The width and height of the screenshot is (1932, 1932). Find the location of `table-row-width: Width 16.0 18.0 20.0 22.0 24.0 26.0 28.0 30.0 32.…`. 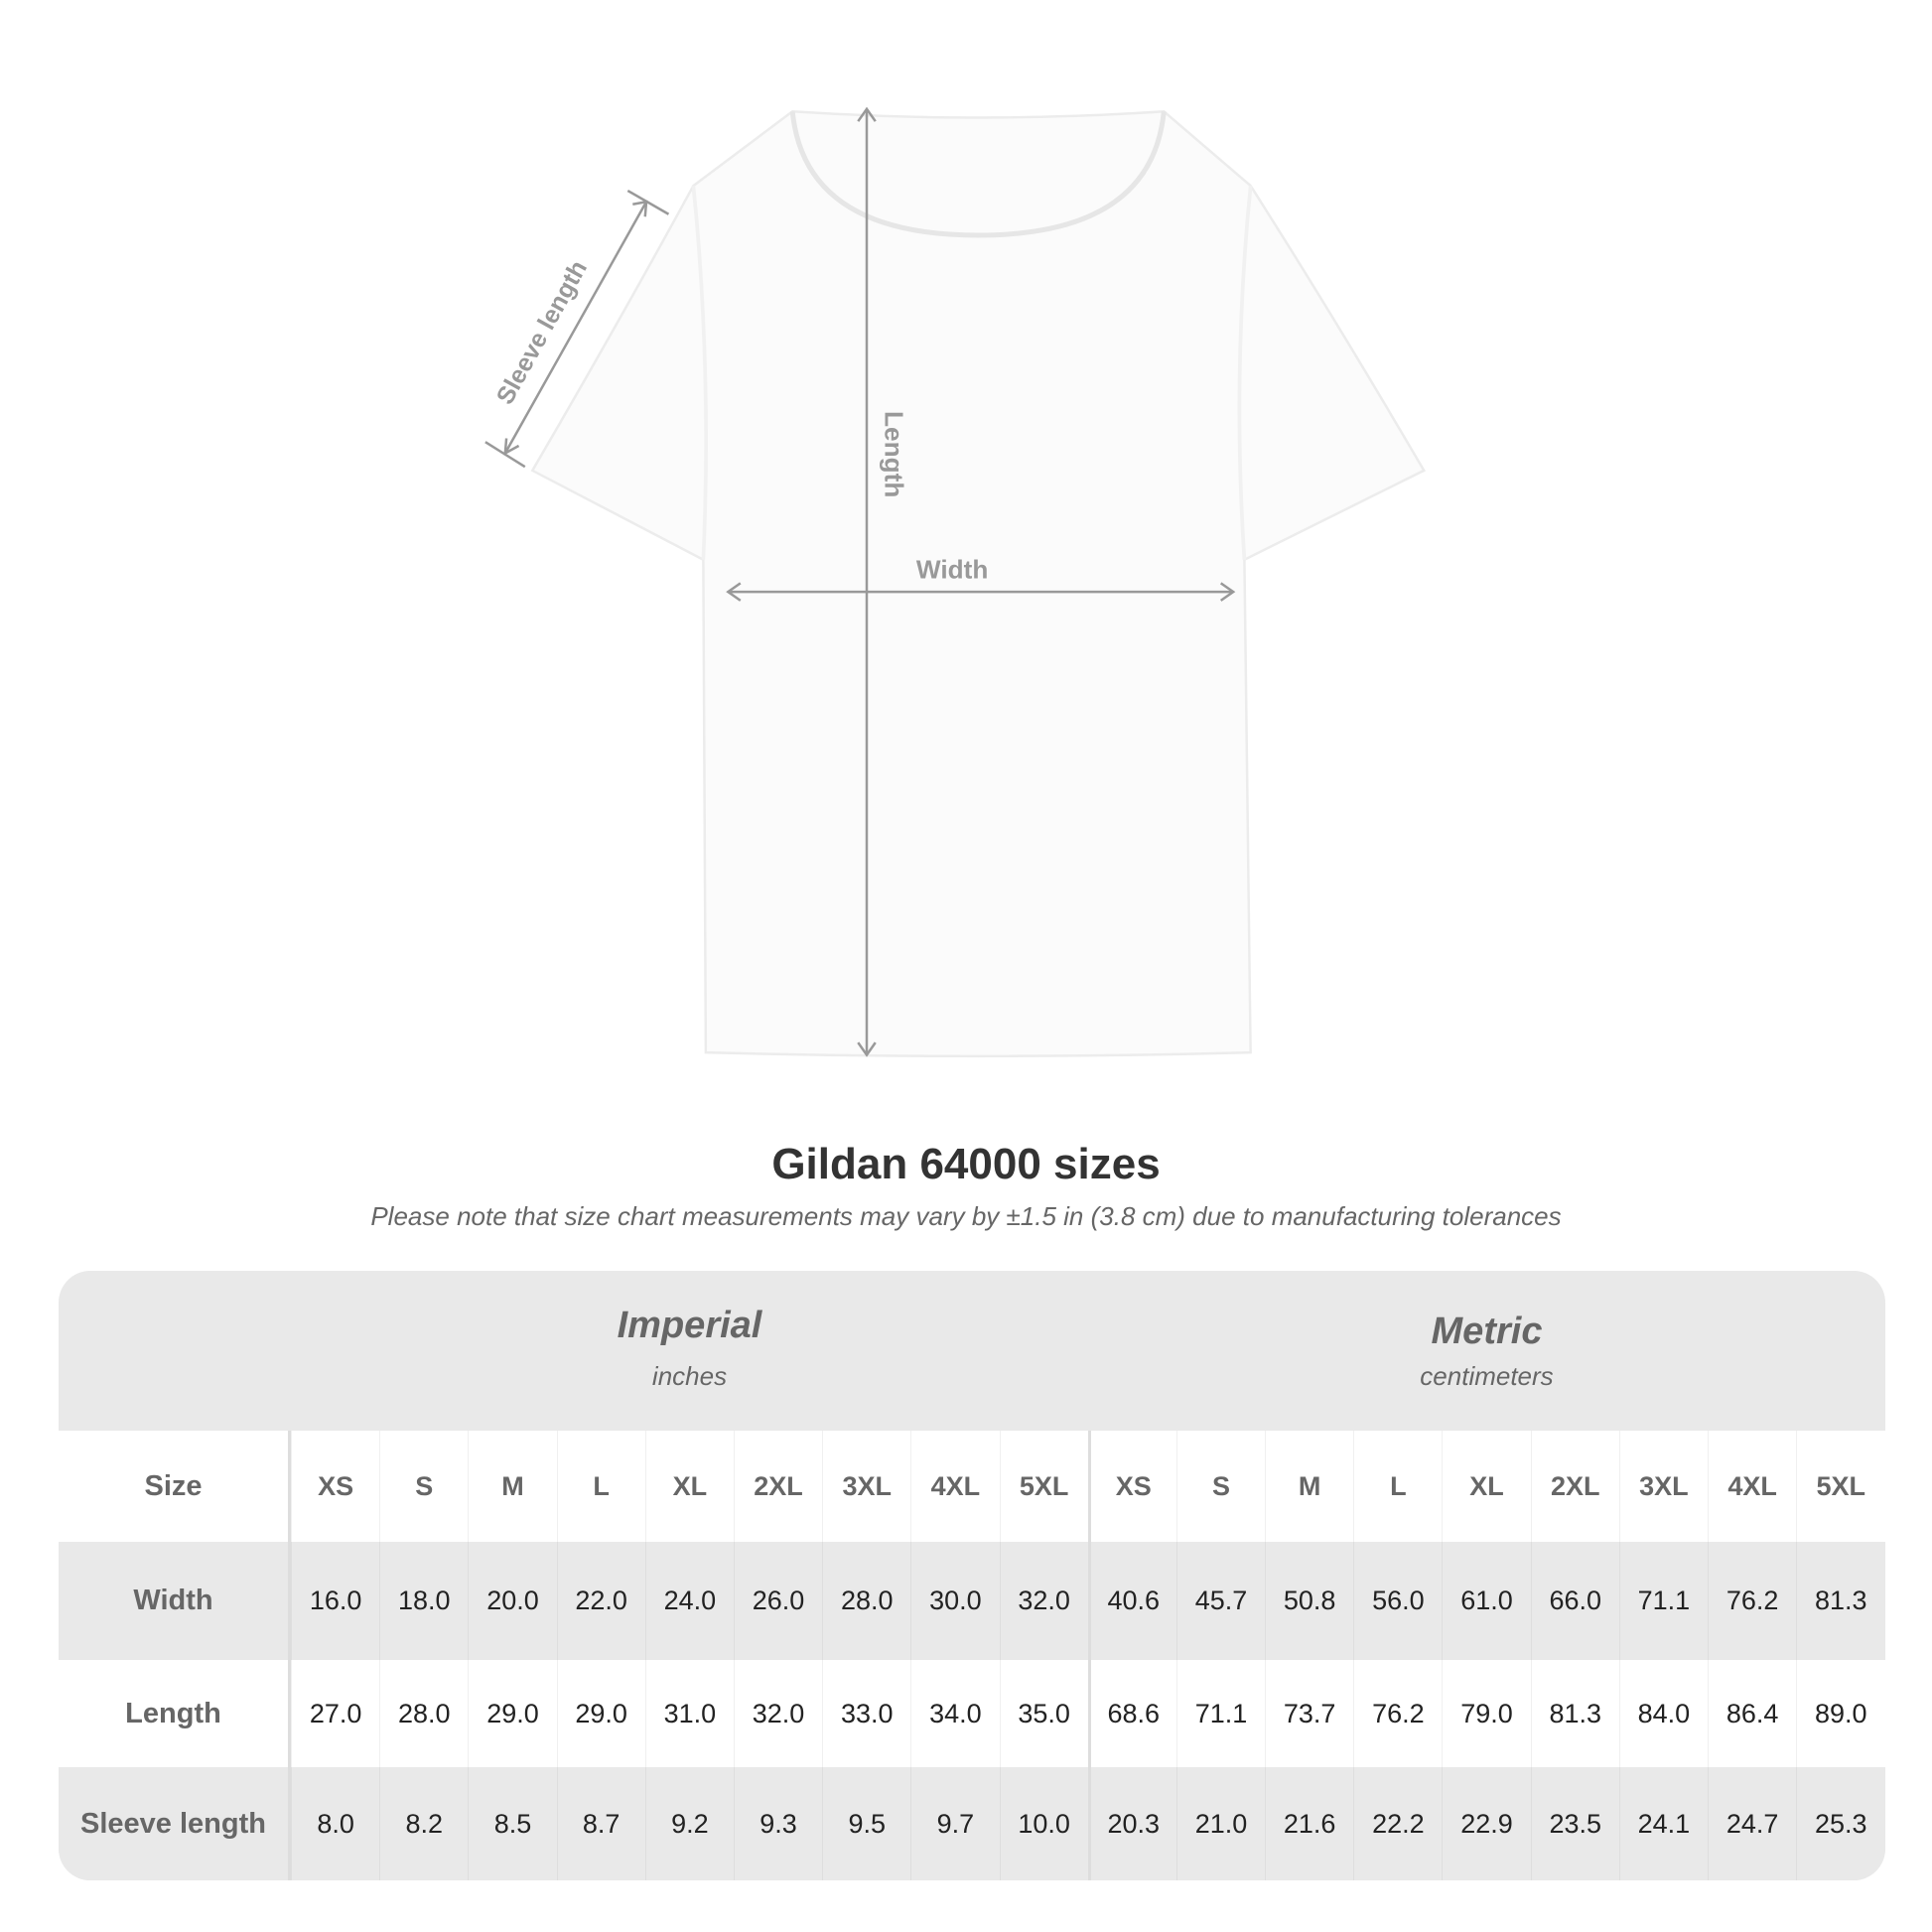

table-row-width: Width 16.0 18.0 20.0 22.0 24.0 26.0 28.0 30.0 32.… is located at coordinates (972, 1601).